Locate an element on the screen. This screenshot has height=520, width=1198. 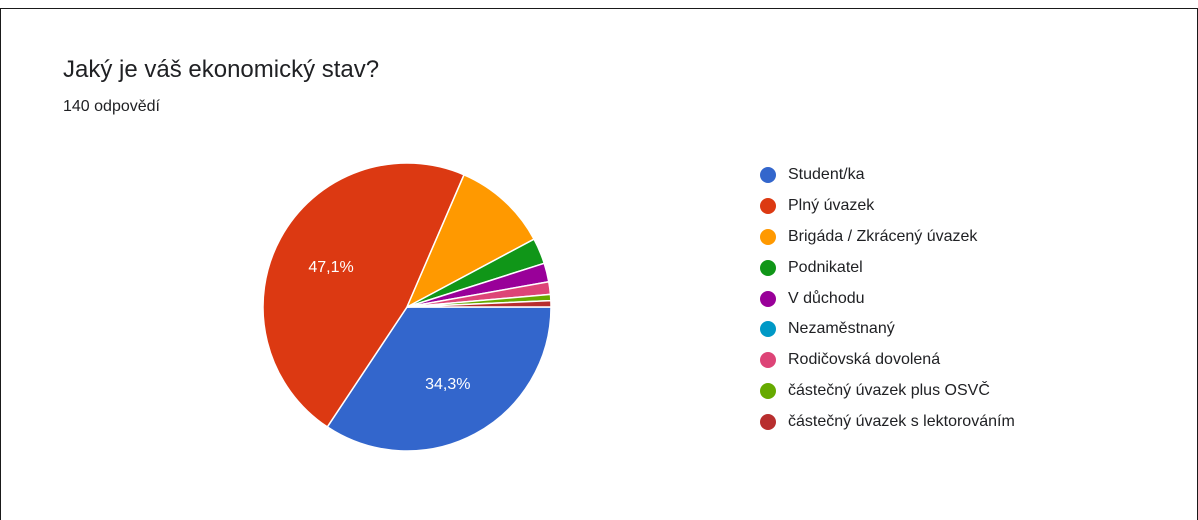
legend-item-v-duchodu: V důchodu is located at coordinates (887, 298).